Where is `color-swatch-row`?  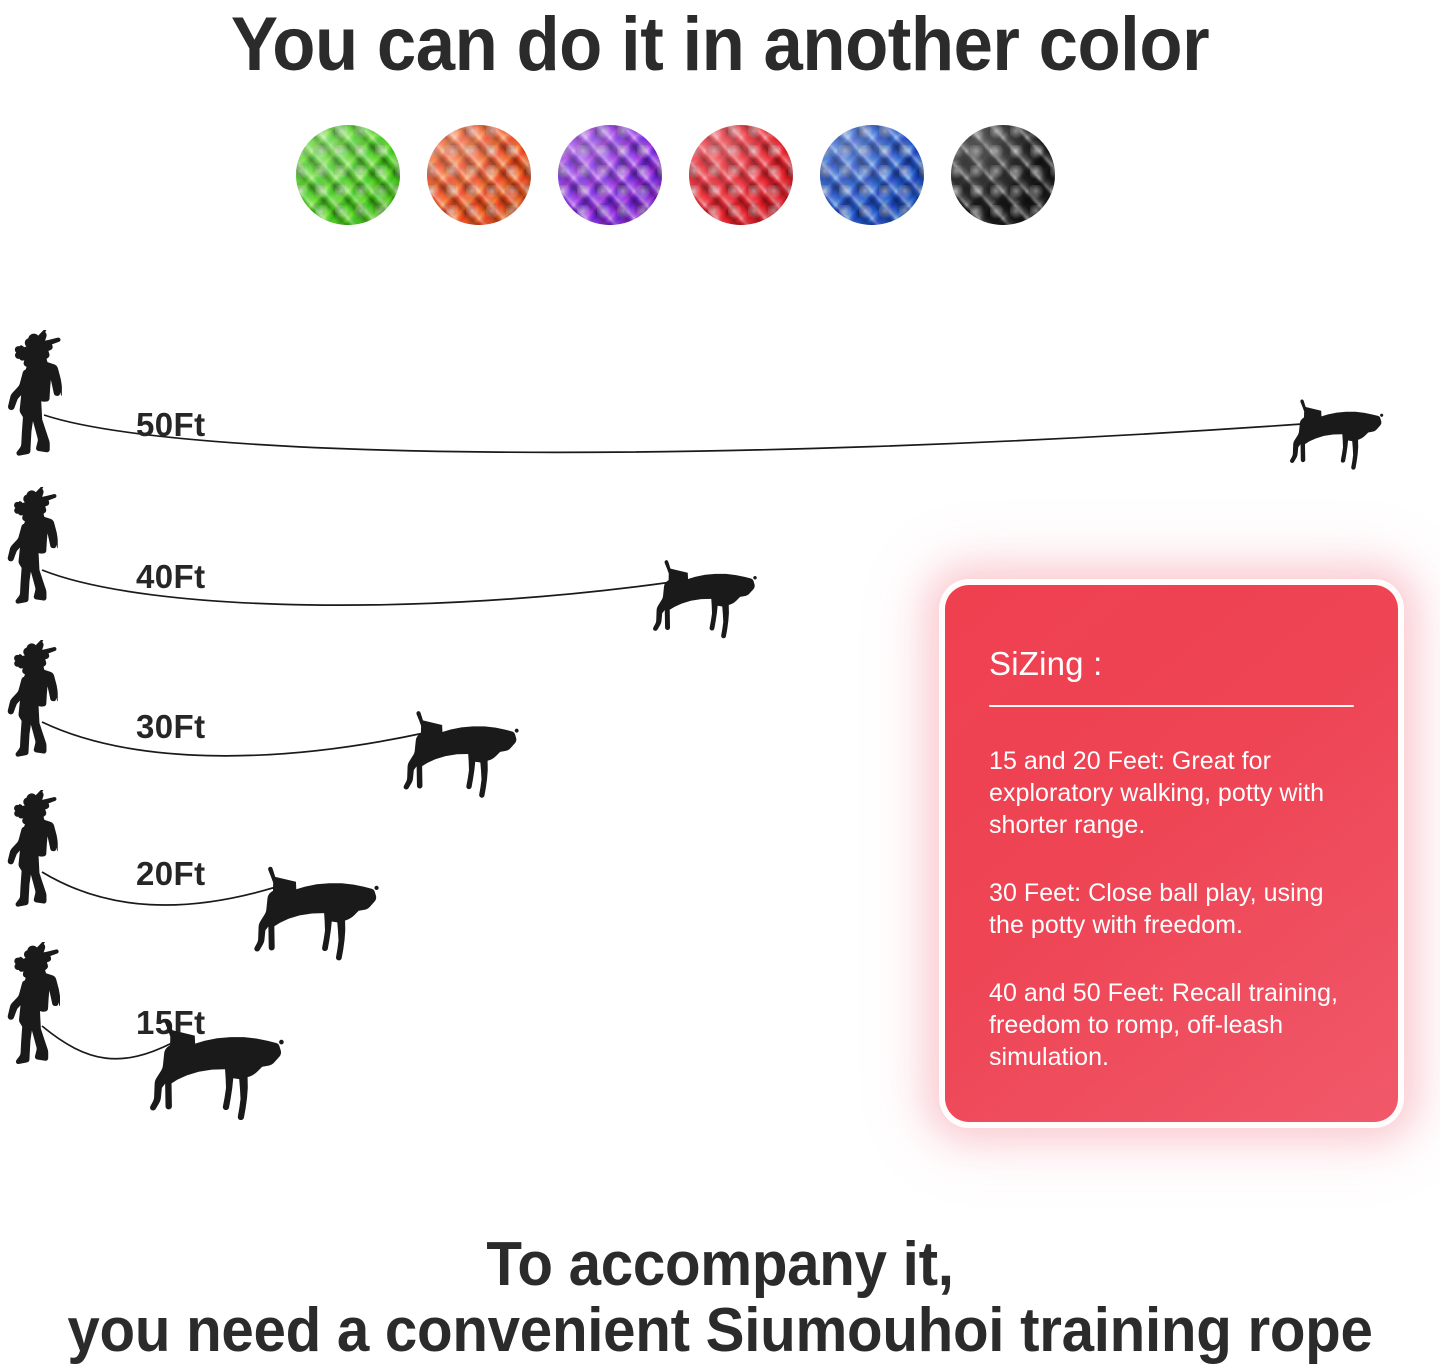 color-swatch-row is located at coordinates (696, 175).